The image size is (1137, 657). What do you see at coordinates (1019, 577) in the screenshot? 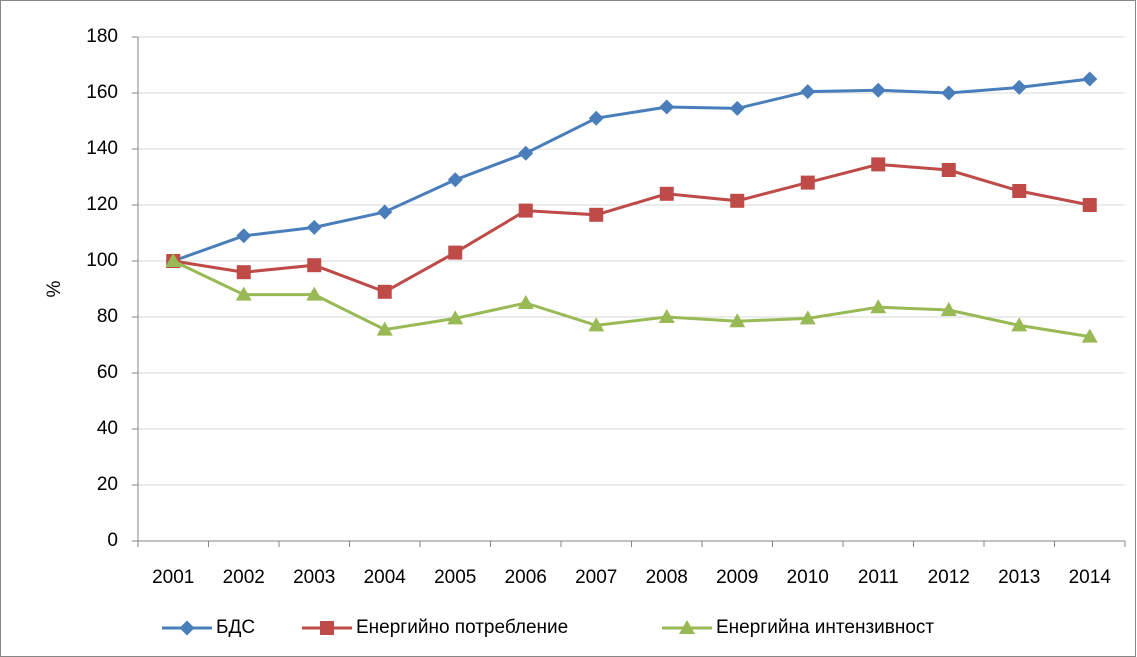
I see `x-tick-label: 2013` at bounding box center [1019, 577].